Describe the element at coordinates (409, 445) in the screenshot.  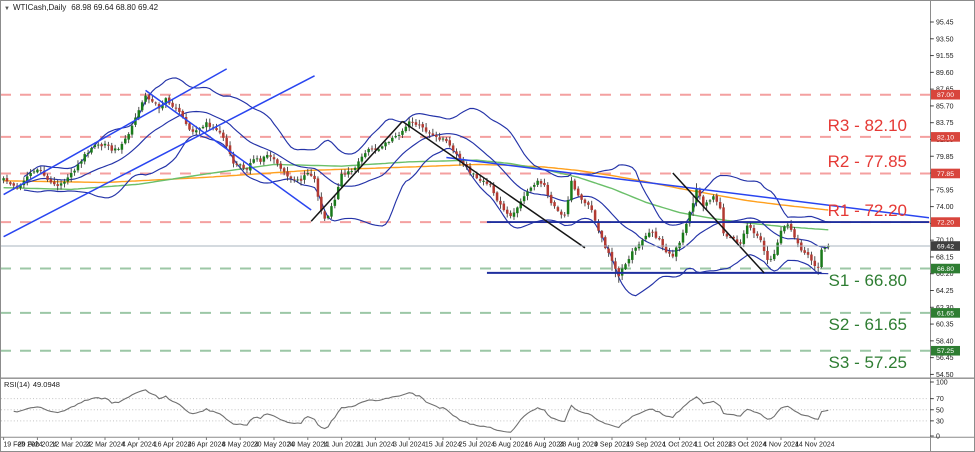
I see `svg-text: 3 Jul 2024` at that location.